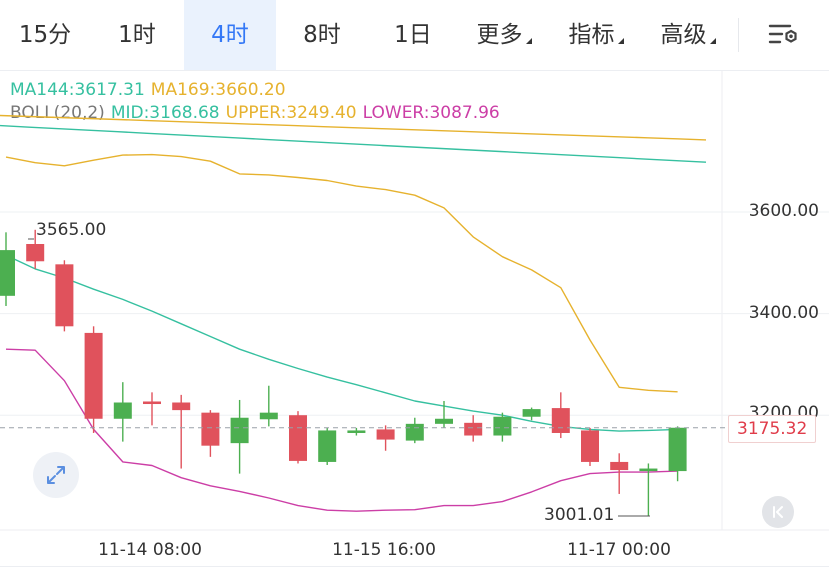 This screenshot has height=573, width=829. I want to click on expand-icon, so click(56, 475).